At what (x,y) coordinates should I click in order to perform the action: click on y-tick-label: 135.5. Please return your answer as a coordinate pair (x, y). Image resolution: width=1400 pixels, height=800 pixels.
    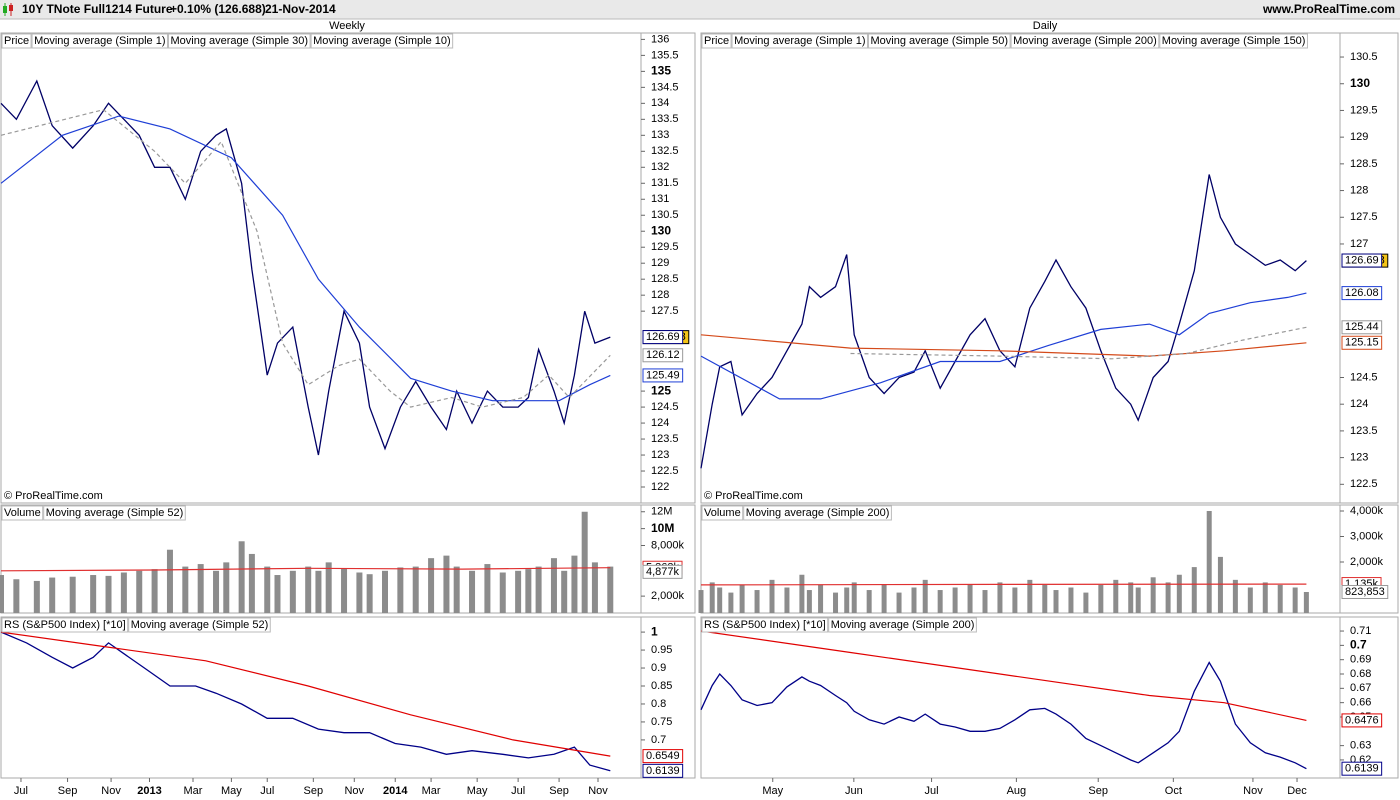
    Looking at the image, I should click on (665, 55).